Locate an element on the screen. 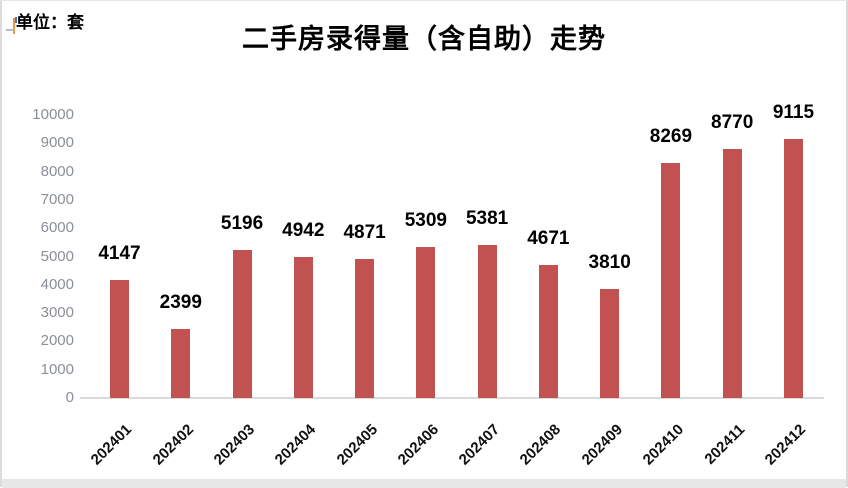 The width and height of the screenshot is (848, 488). y-tick-label: 4000 is located at coordinates (57, 284).